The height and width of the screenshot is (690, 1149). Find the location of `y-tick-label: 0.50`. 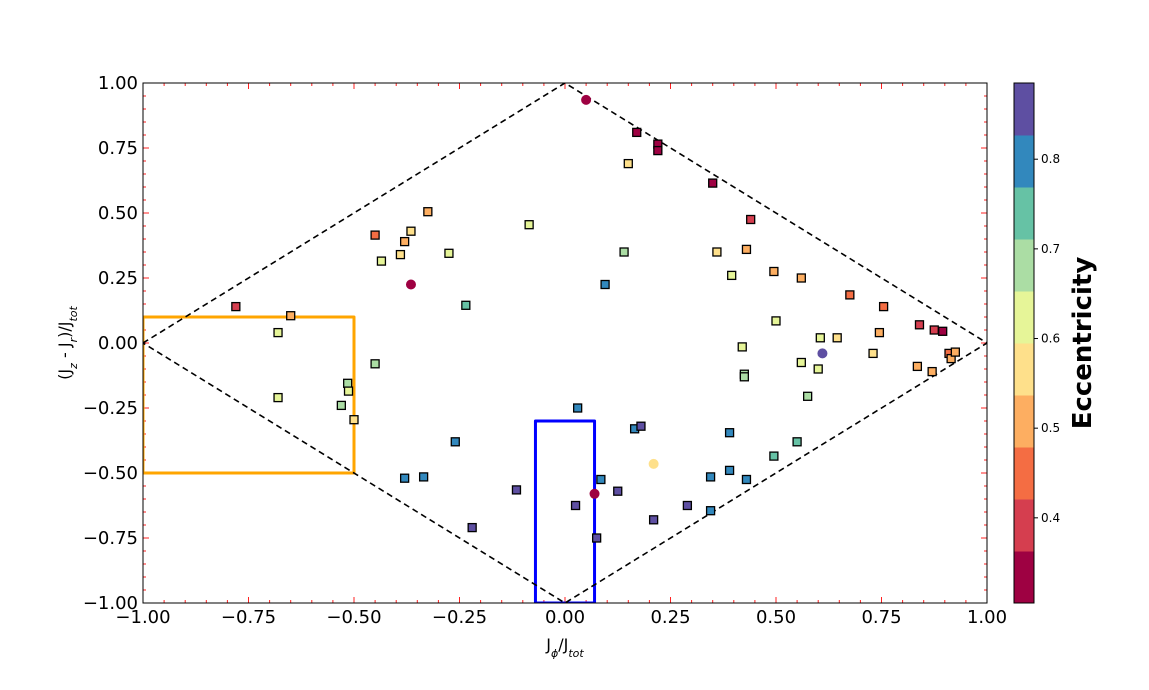

y-tick-label: 0.50 is located at coordinates (118, 213).